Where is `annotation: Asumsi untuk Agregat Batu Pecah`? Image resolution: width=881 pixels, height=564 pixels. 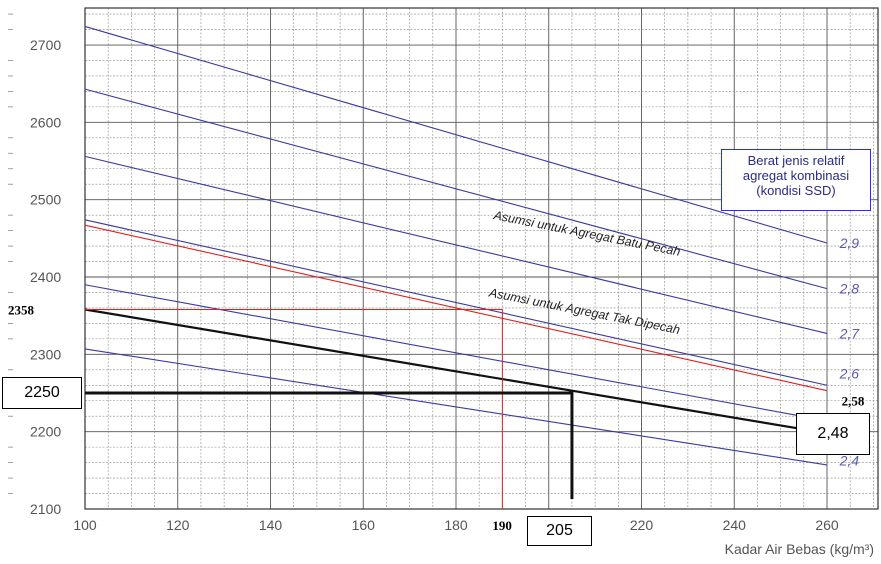 annotation: Asumsi untuk Agregat Batu Pecah is located at coordinates (587, 233).